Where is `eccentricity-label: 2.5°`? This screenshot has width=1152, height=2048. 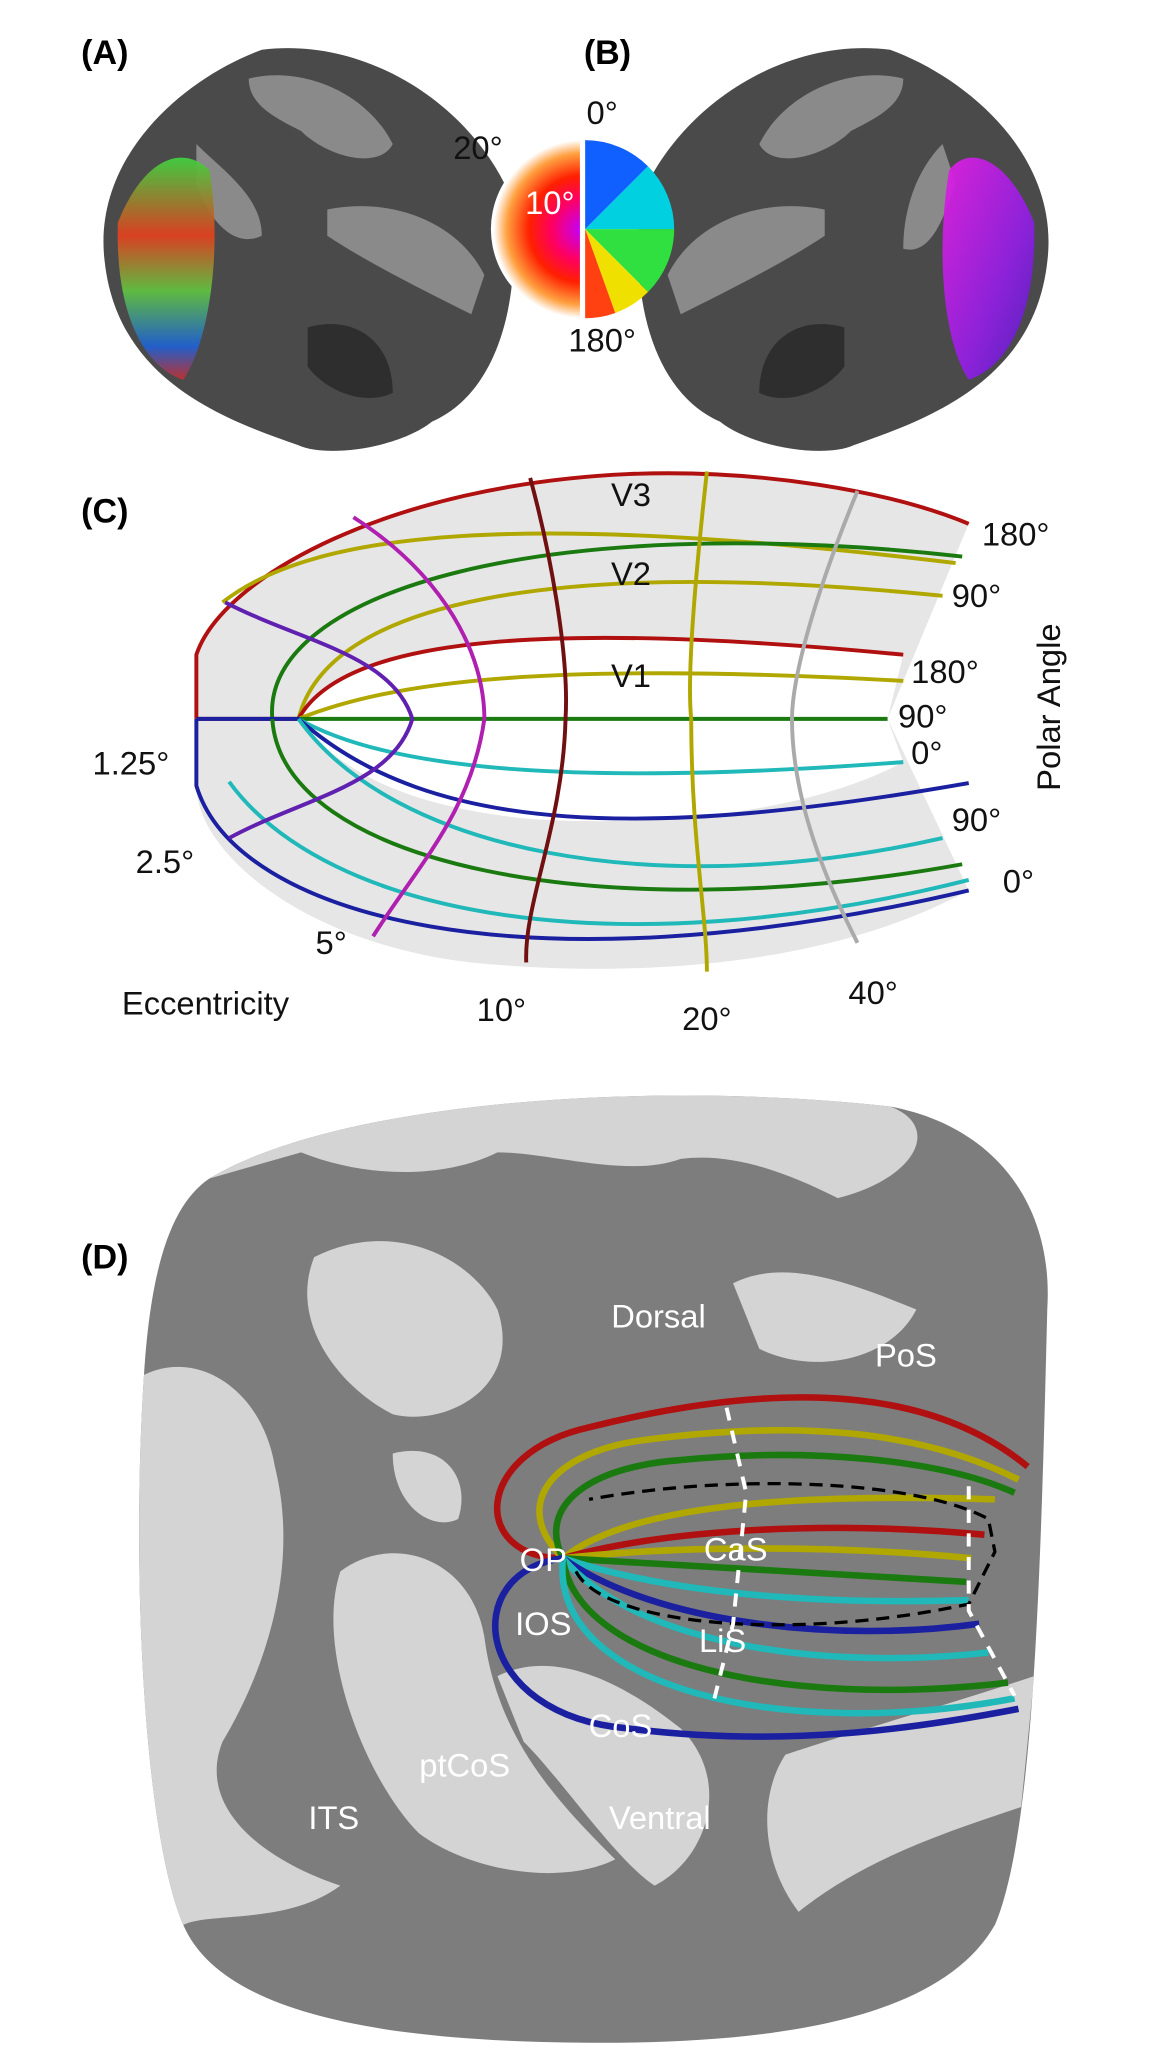 eccentricity-label: 2.5° is located at coordinates (165, 861).